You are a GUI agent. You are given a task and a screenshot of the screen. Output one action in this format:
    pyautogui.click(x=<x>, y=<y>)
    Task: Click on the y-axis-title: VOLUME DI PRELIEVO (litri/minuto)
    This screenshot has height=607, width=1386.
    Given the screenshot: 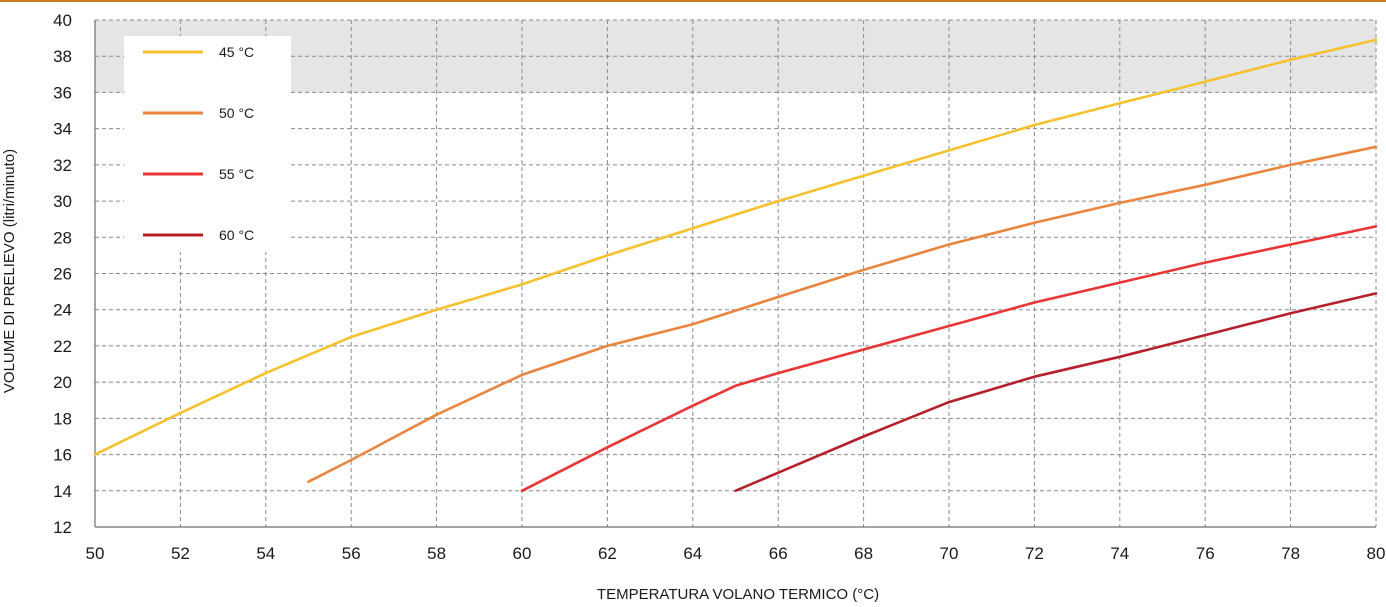 What is the action you would take?
    pyautogui.click(x=9, y=271)
    